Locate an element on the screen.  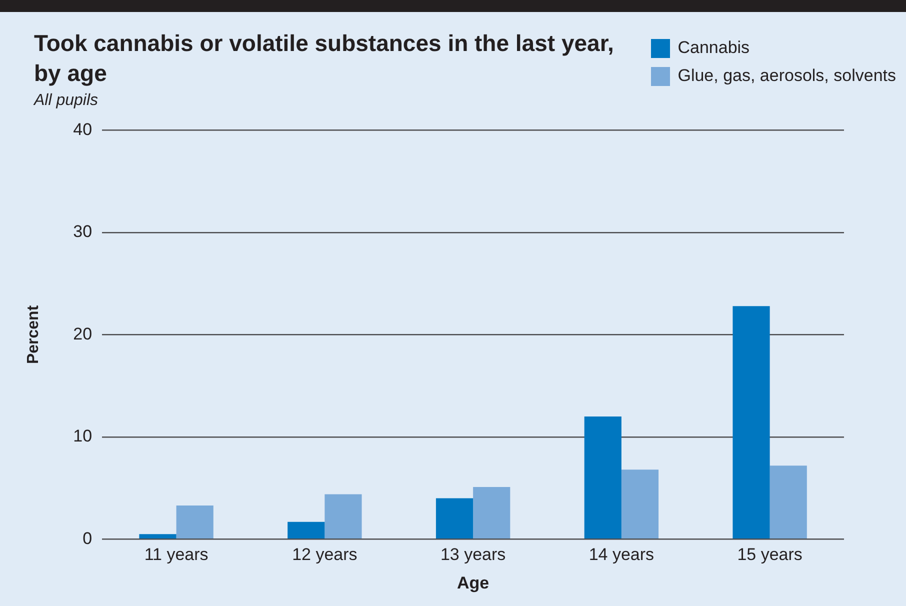
x-tick-label: 13 years is located at coordinates (473, 554).